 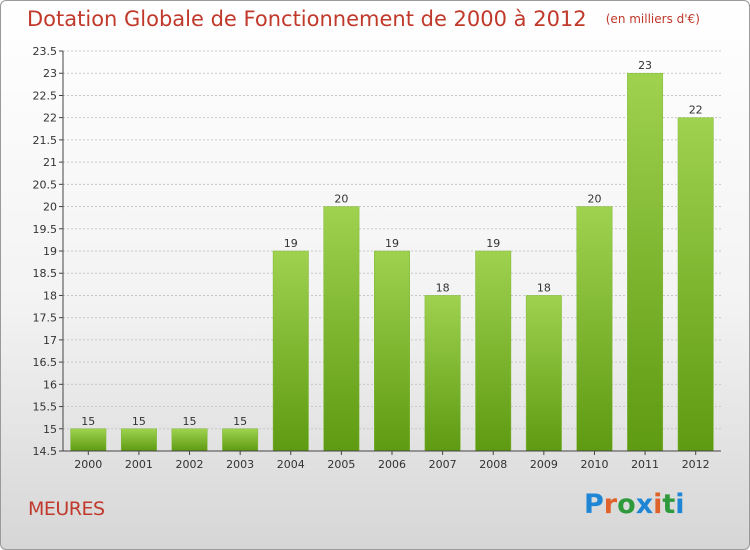 What do you see at coordinates (189, 440) in the screenshot?
I see `bar-2002` at bounding box center [189, 440].